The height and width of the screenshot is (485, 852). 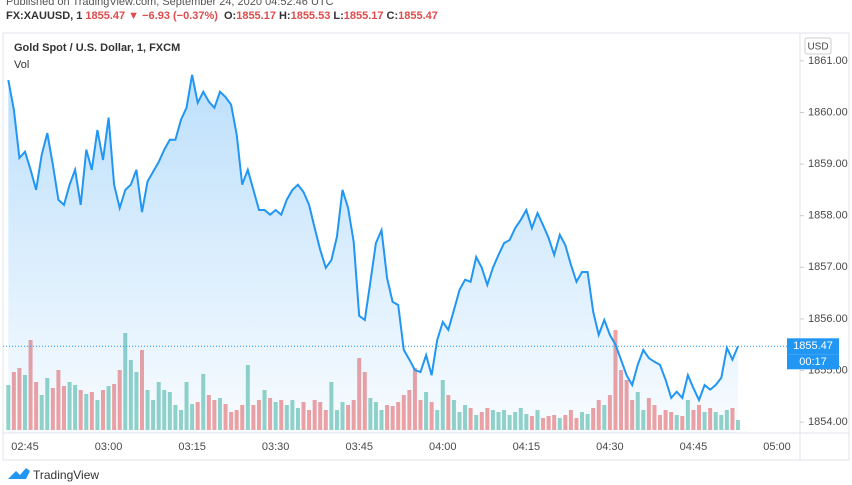 What do you see at coordinates (392, 16) in the screenshot?
I see `ohlc-key: C:` at bounding box center [392, 16].